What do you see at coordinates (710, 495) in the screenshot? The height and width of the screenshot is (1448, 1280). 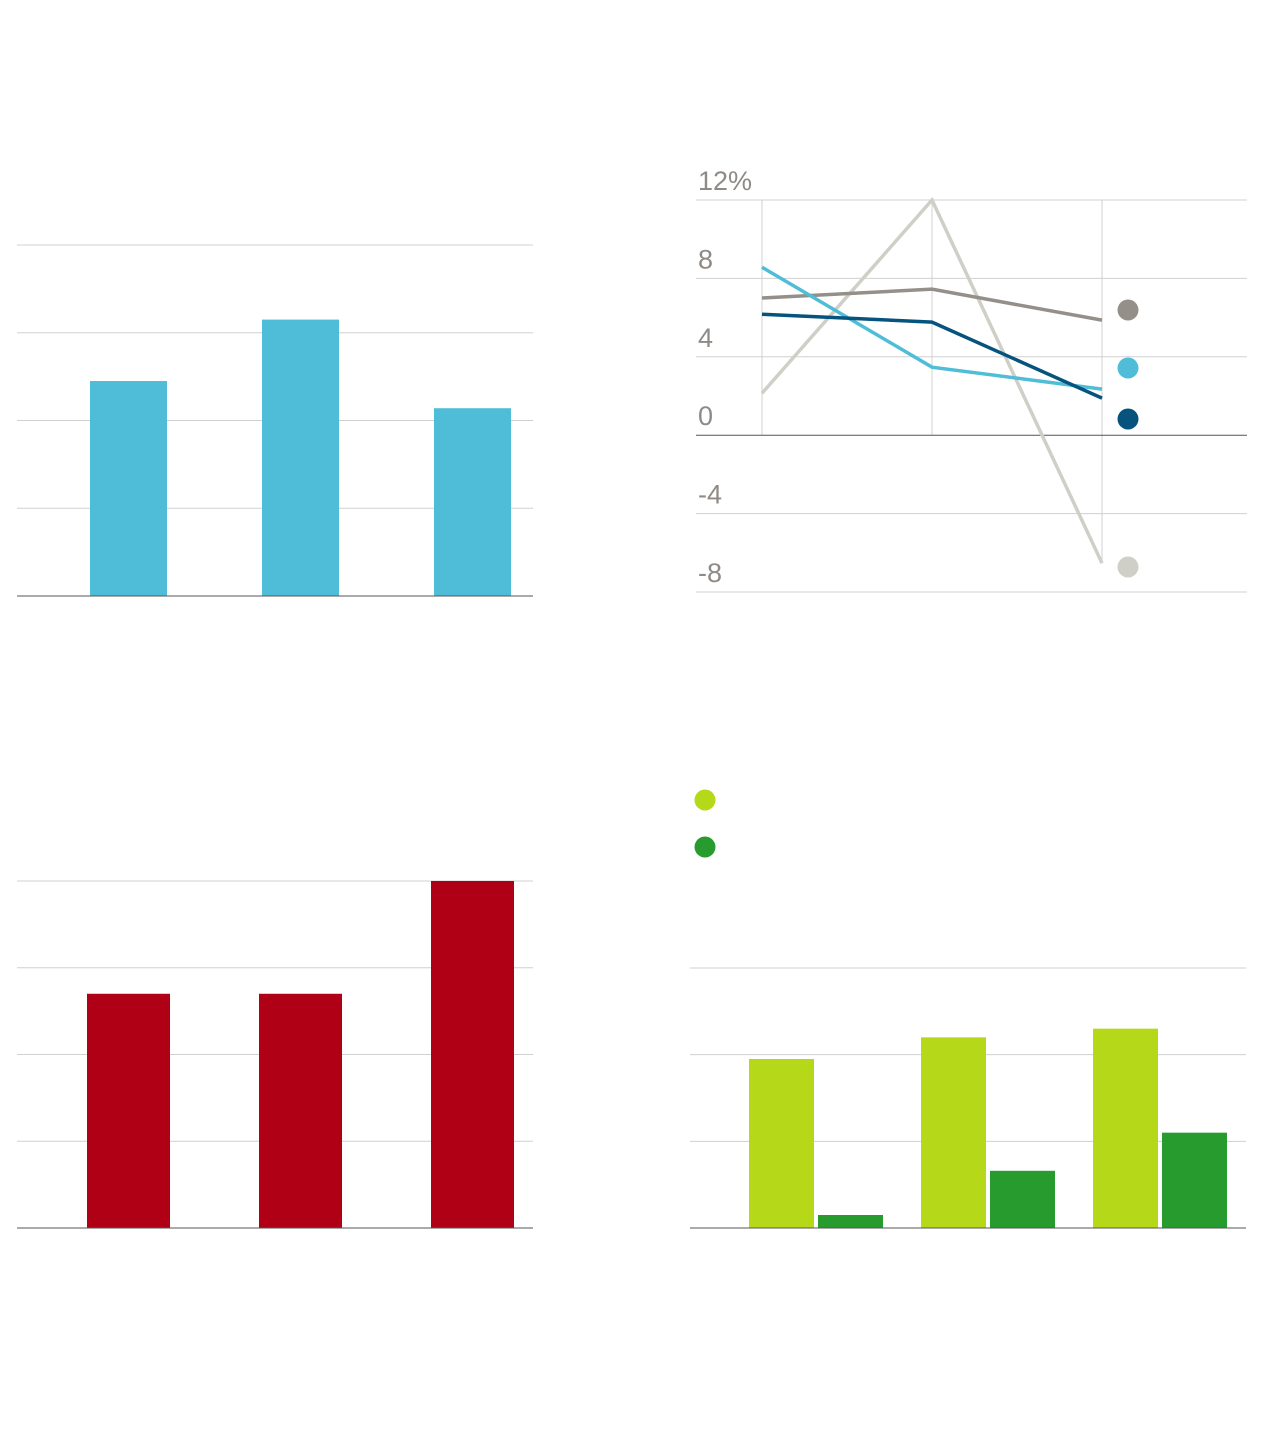 I see `y-tick-label: -4` at bounding box center [710, 495].